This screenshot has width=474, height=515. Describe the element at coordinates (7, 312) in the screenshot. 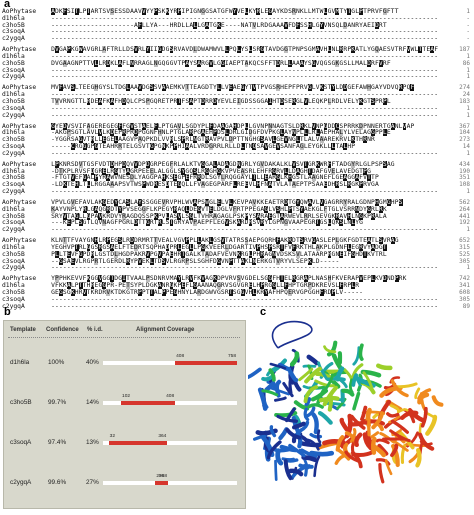

I see `panel-label-b: b` at that location.